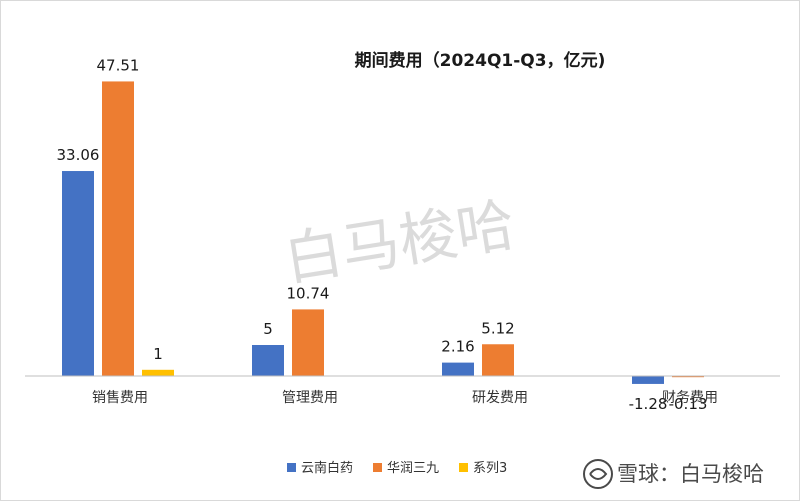 This screenshot has width=800, height=501. Describe the element at coordinates (490, 468) in the screenshot. I see `legend-label-3: 系列3` at that location.